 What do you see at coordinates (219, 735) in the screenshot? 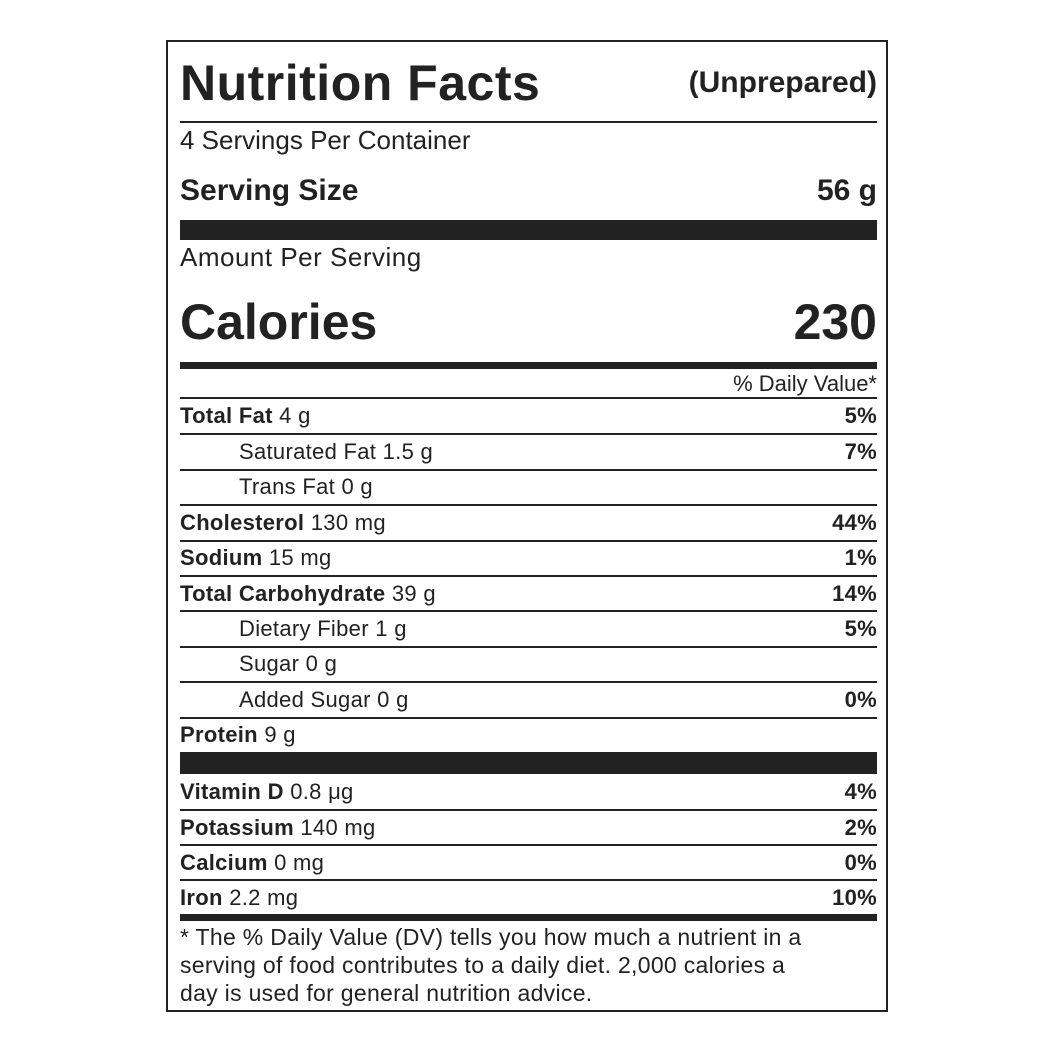
I see `nutrient-name: Protein` at bounding box center [219, 735].